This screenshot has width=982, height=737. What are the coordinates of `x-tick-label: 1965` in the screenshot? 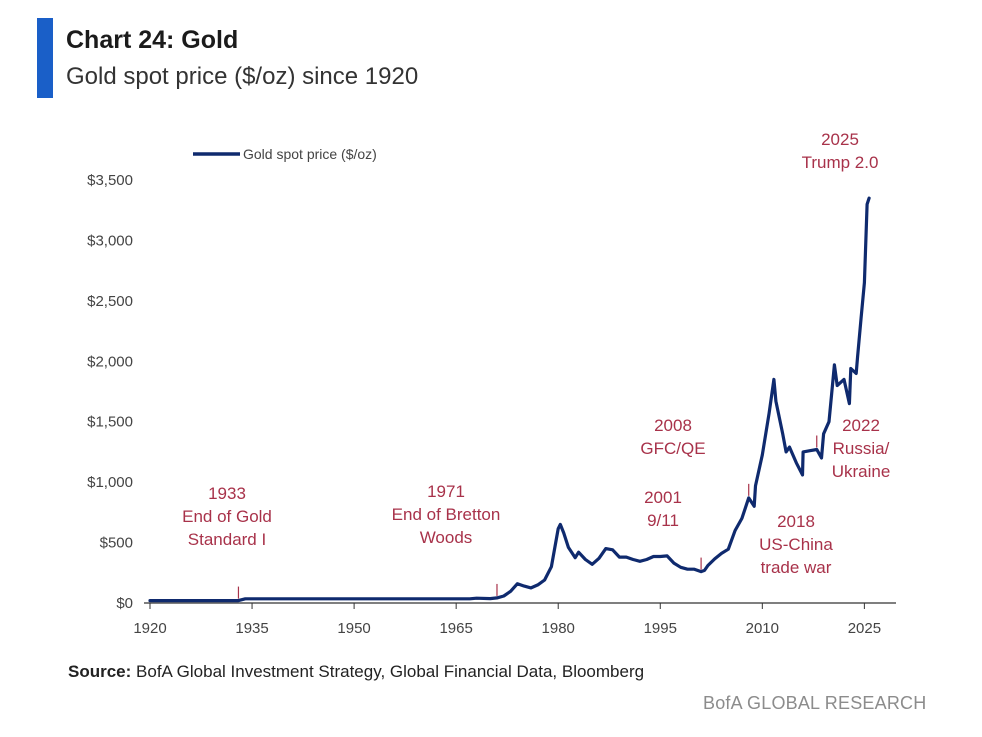 It's located at (455, 628).